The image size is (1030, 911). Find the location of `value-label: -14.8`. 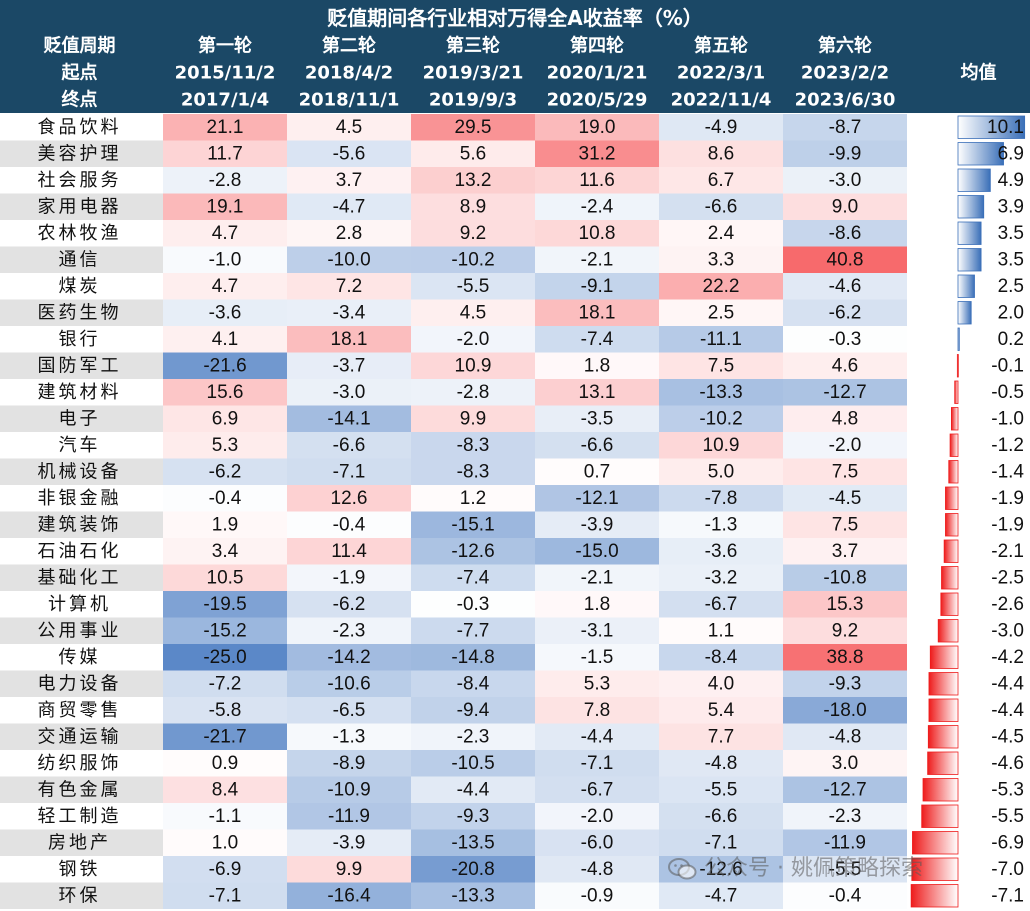

value-label: -14.8 is located at coordinates (472, 657).